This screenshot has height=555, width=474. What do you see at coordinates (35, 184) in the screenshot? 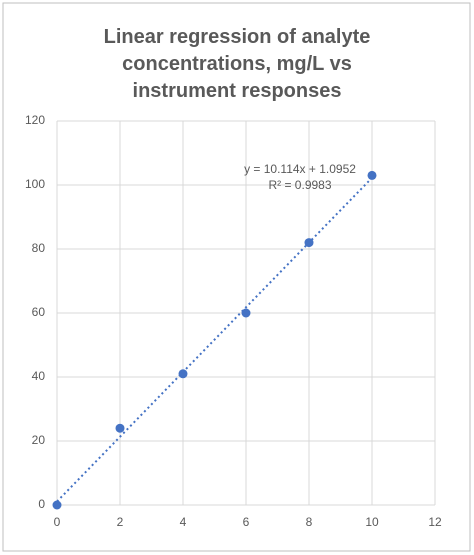
I see `y-tick-label: 100` at bounding box center [35, 184].